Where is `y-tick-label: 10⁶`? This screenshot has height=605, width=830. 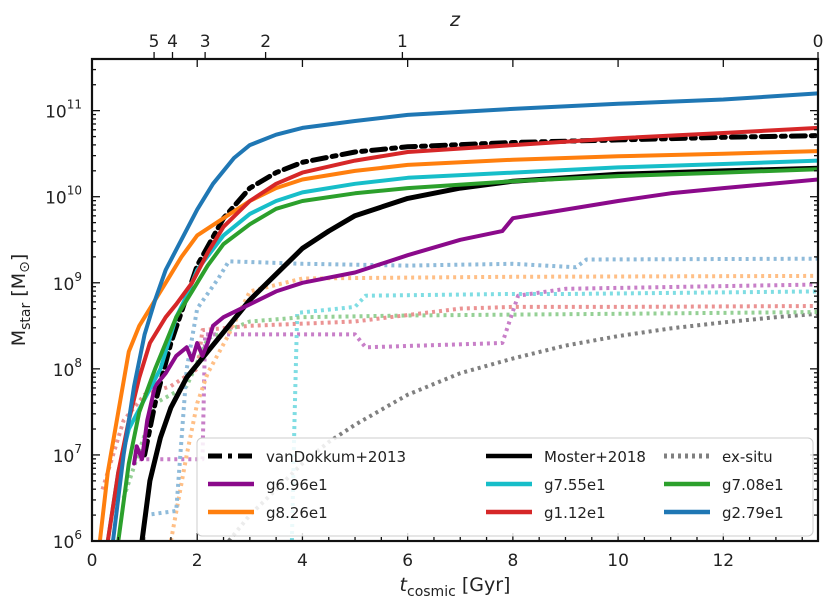
y-tick-label: 10⁶ is located at coordinates (67, 540).